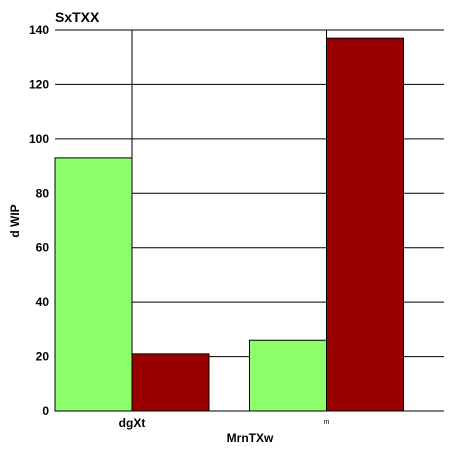  What do you see at coordinates (250, 438) in the screenshot?
I see `x-axis-title: MrnTXw` at bounding box center [250, 438].